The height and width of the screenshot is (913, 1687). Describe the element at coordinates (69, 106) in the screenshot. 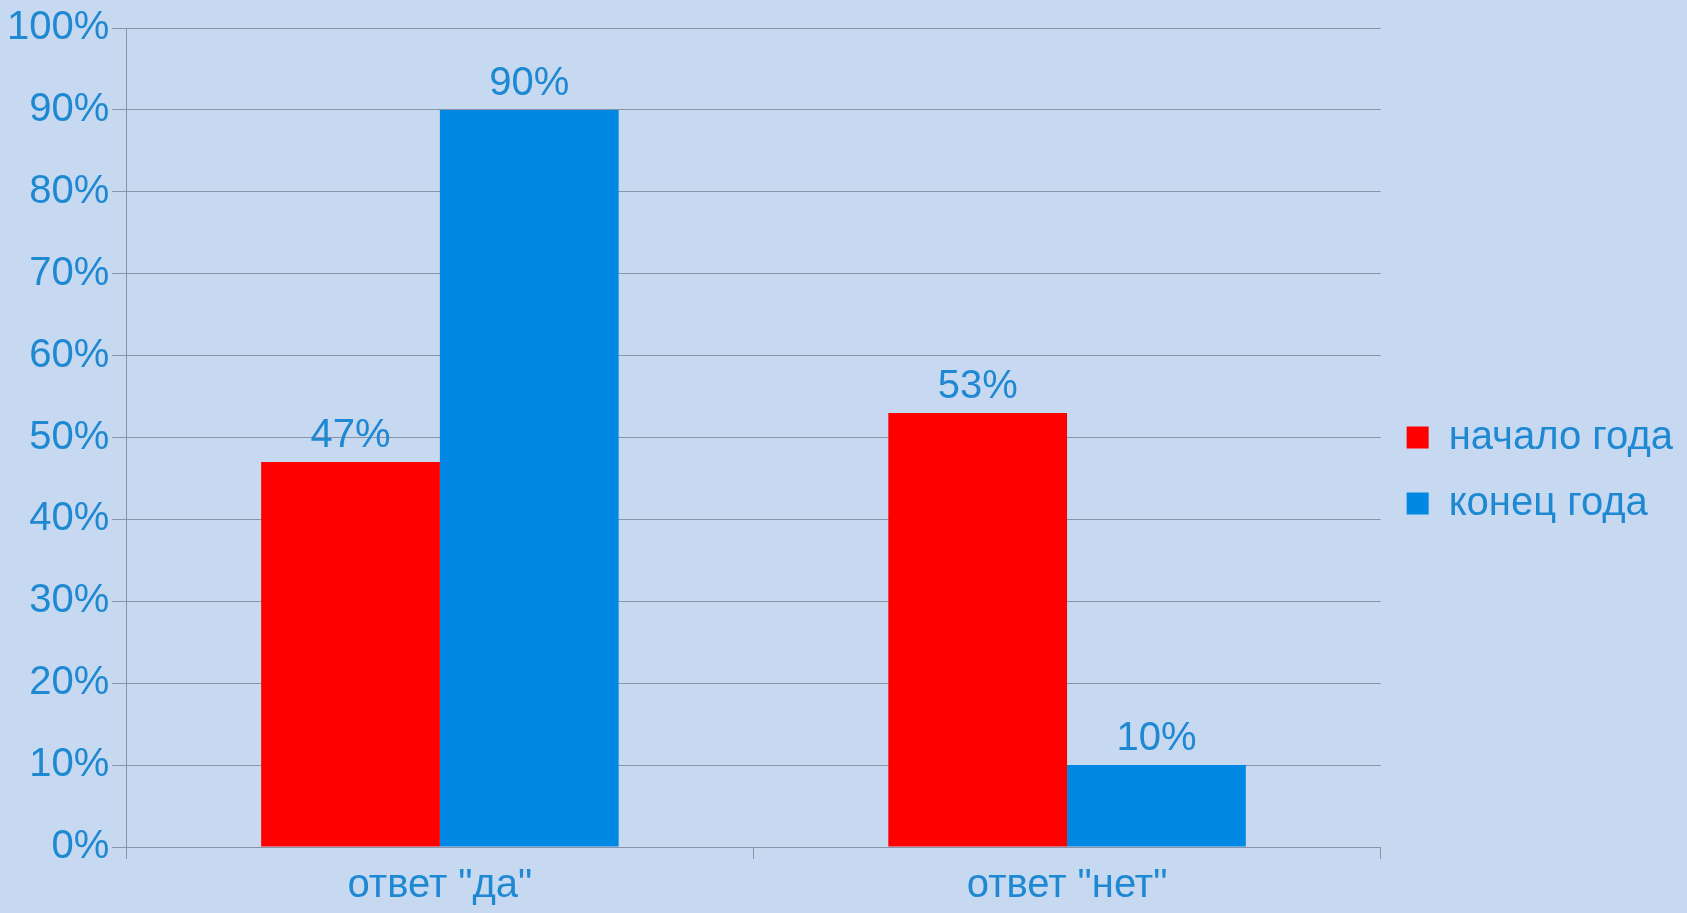

I see `y-tick-label: 90%` at that location.